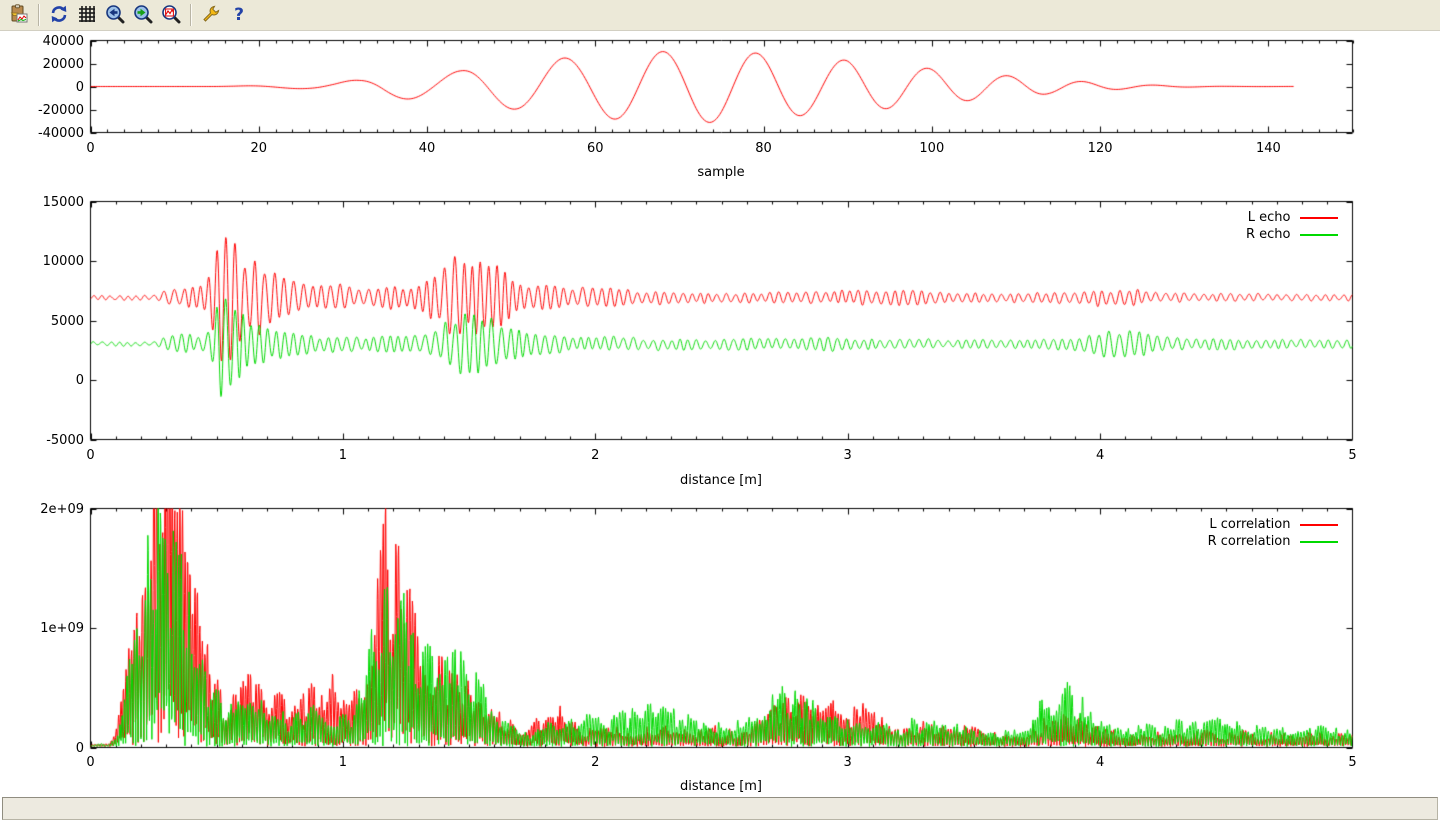 This screenshot has height=825, width=1440. I want to click on toolbar: ?, so click(720, 15).